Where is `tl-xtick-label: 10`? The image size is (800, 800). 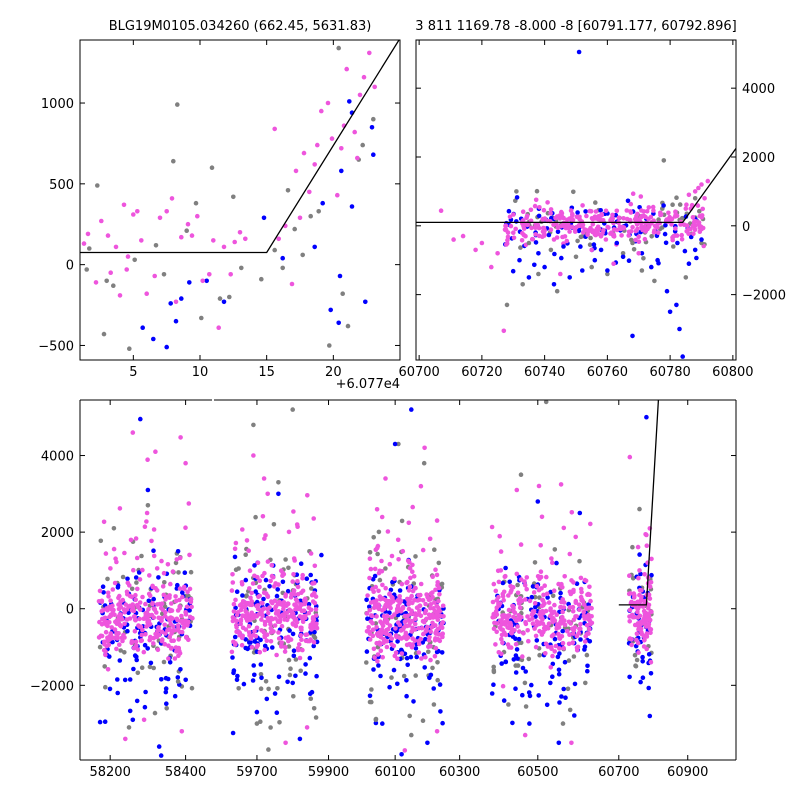
tl-xtick-label: 10 is located at coordinates (200, 372).